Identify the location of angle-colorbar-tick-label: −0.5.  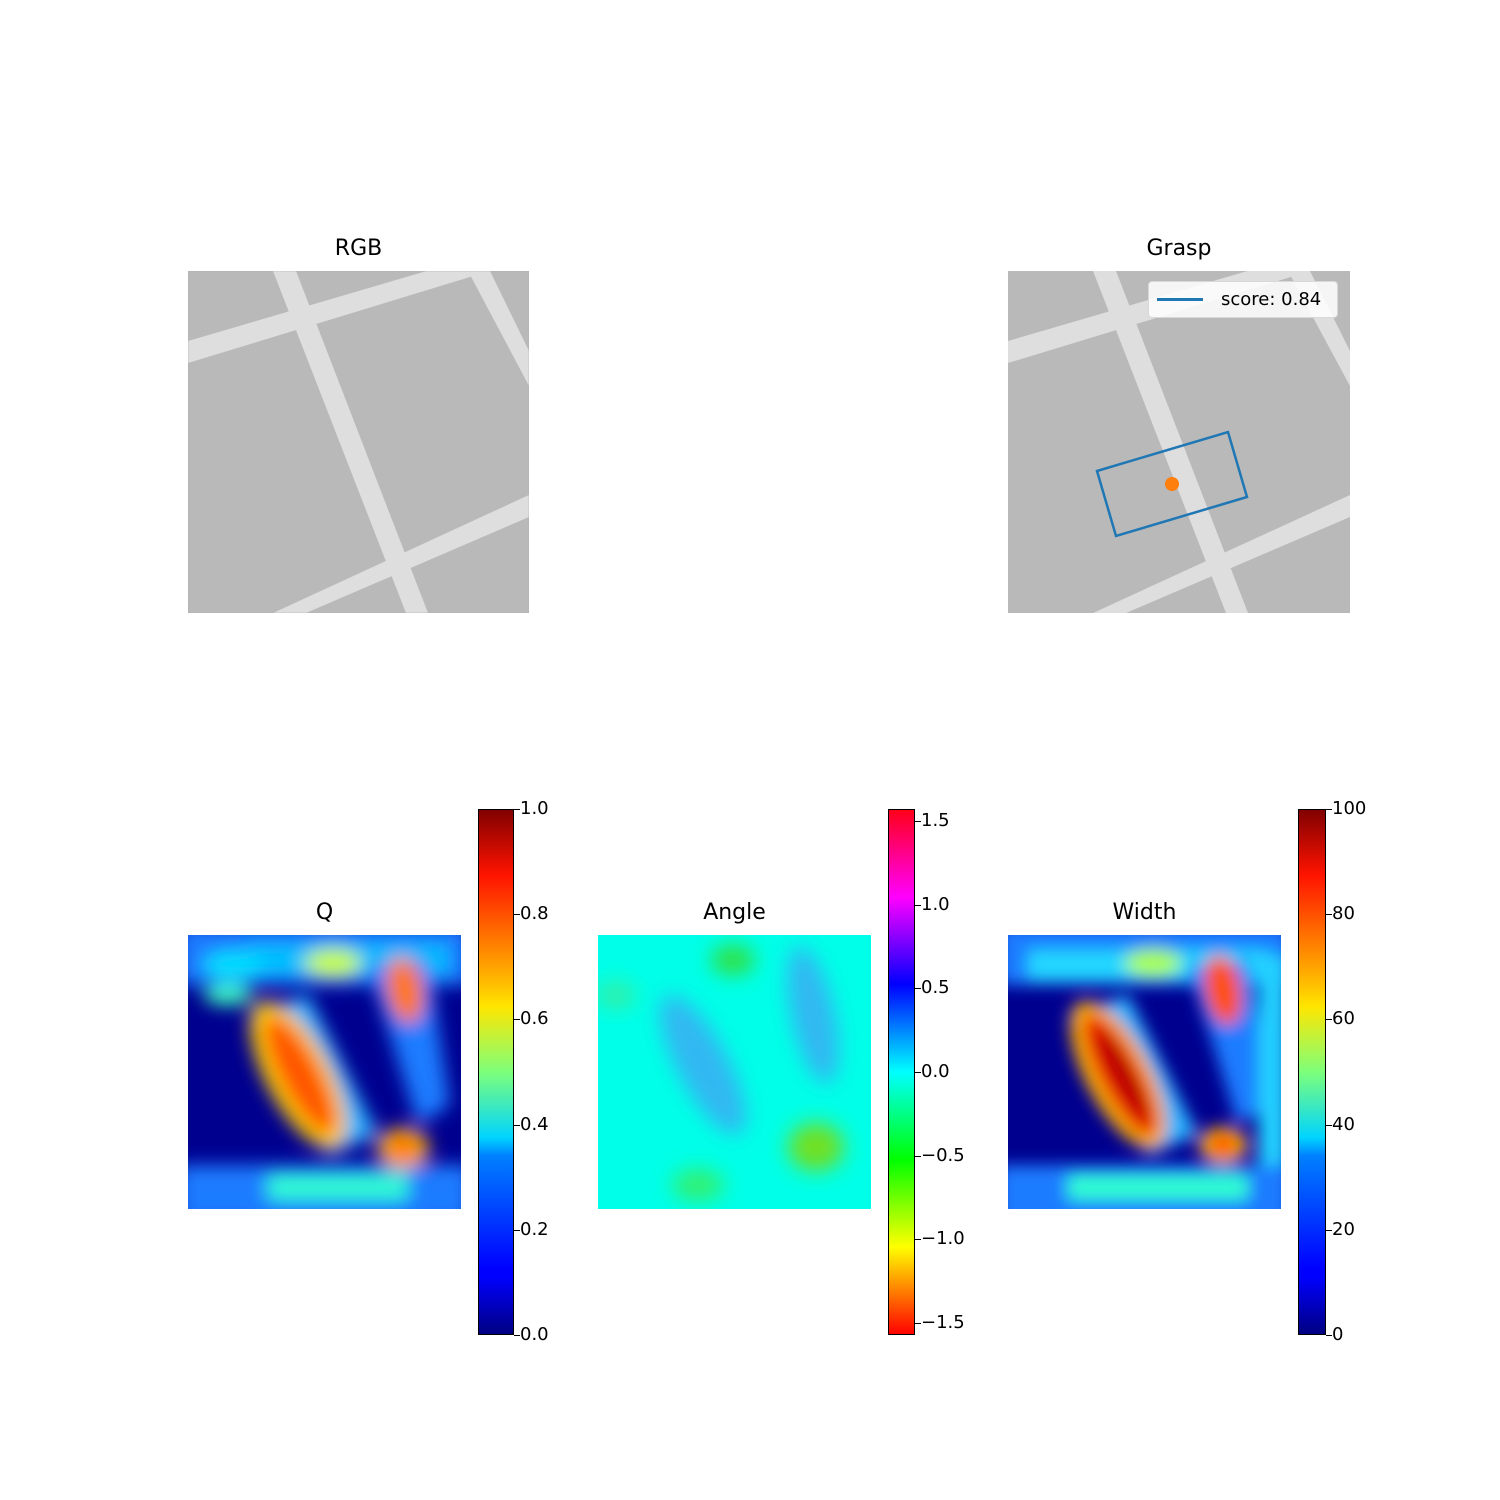
(943, 1155).